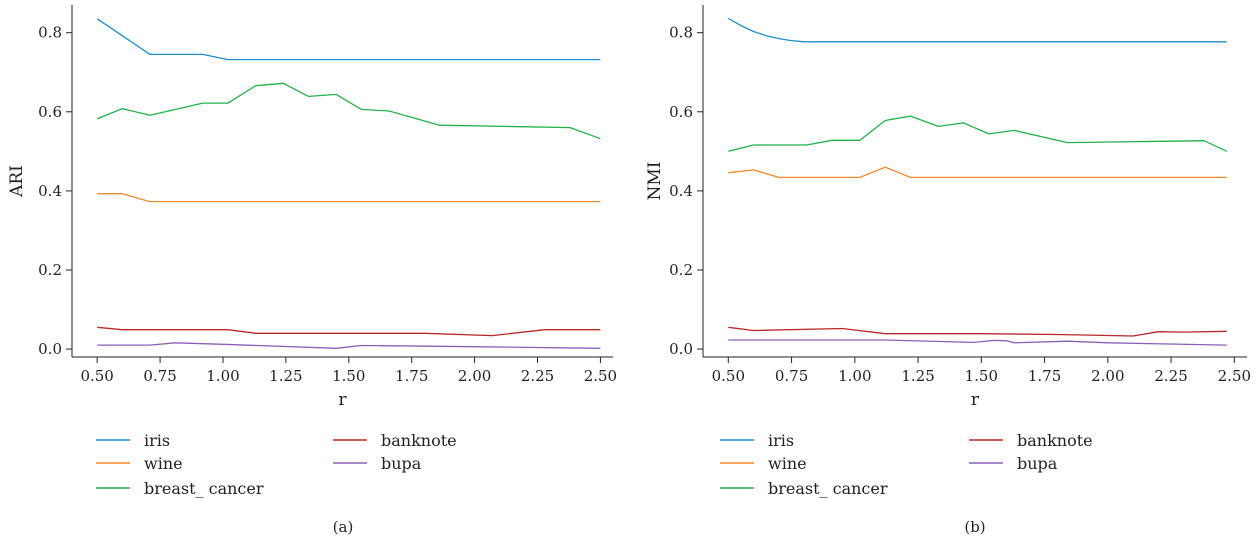 This screenshot has width=1260, height=541. I want to click on panel-label: (a), so click(343, 527).